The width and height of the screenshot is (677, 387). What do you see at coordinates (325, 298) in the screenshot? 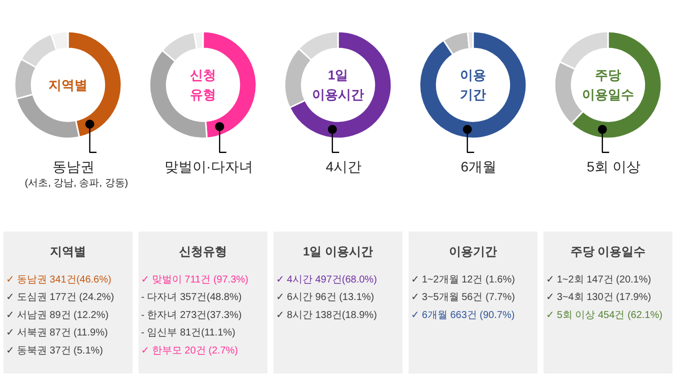
I see `text: ✓ 6시간 96건 (13.1%)` at bounding box center [325, 298].